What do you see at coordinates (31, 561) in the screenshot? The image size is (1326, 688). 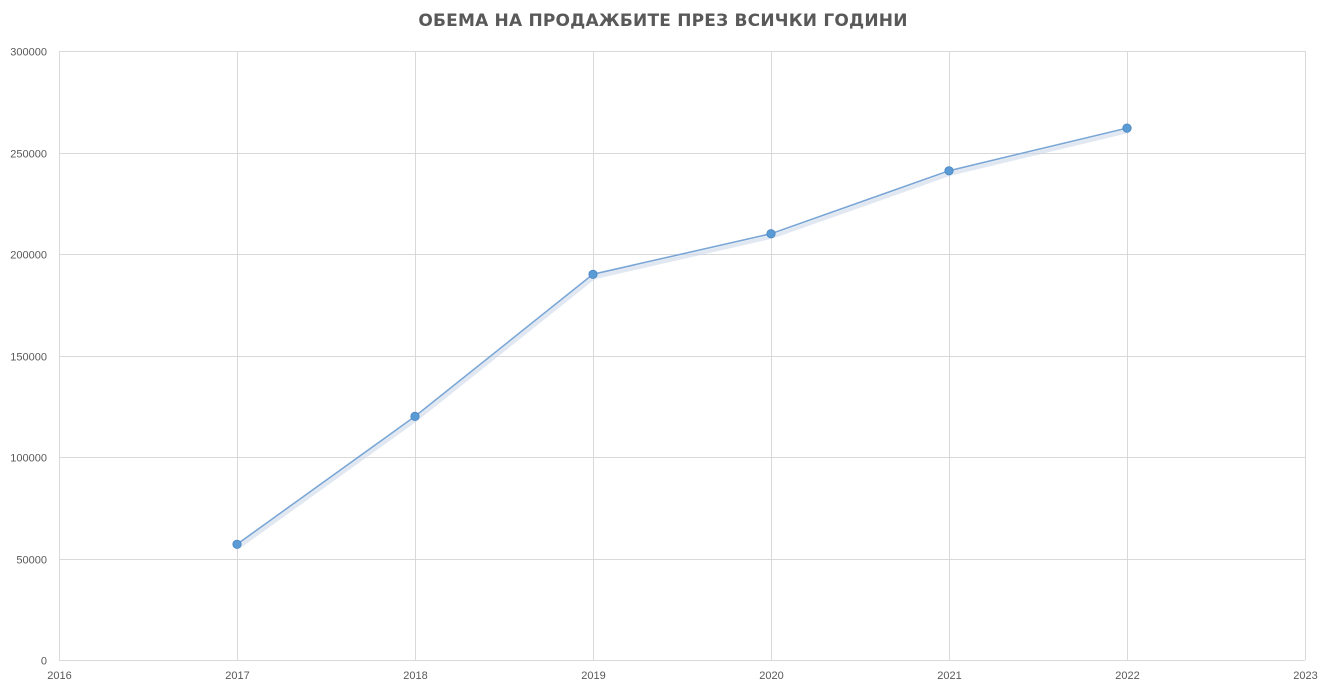 I see `y-tick-label: 50000` at bounding box center [31, 561].